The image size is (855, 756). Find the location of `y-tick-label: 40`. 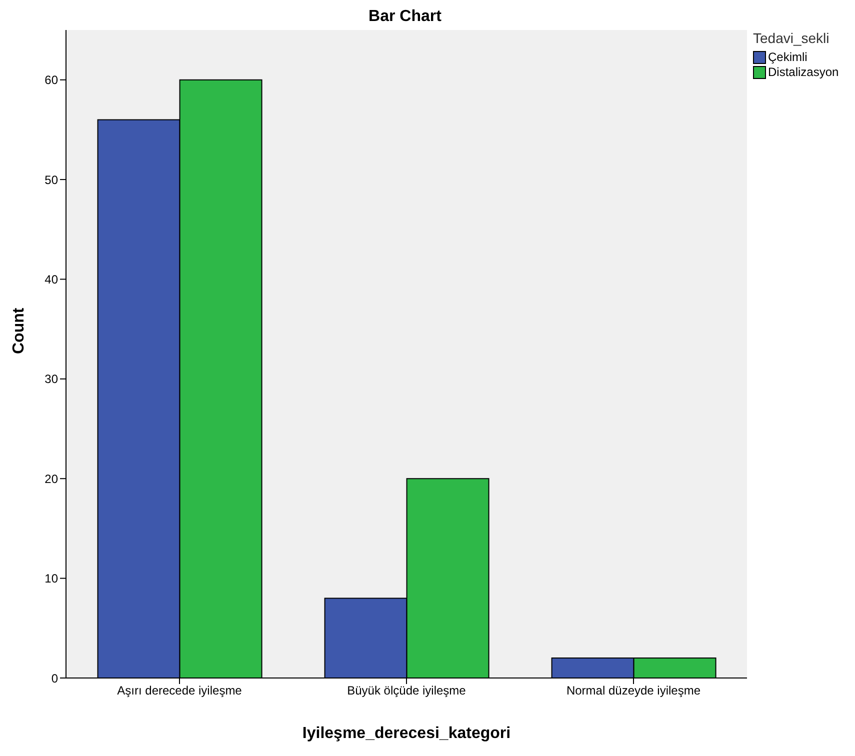

y-tick-label: 40 is located at coordinates (51, 279).